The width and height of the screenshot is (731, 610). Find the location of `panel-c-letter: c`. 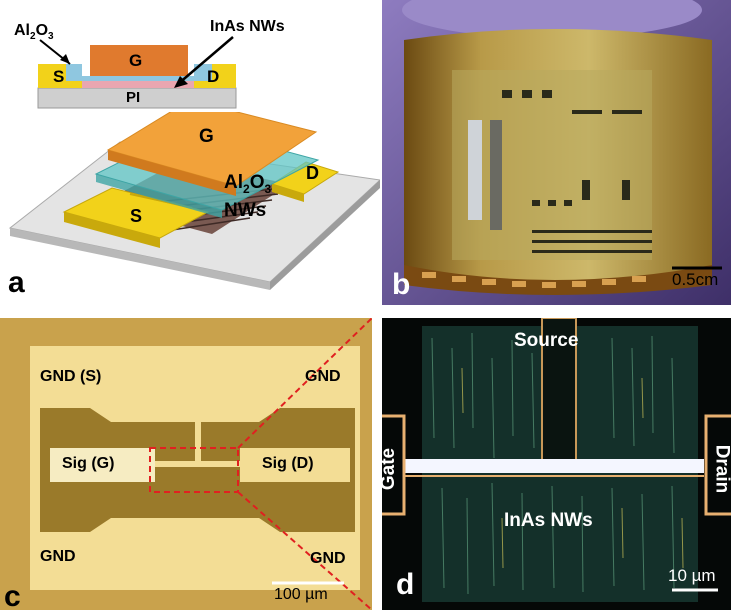

panel-c-letter: c is located at coordinates (12, 595).